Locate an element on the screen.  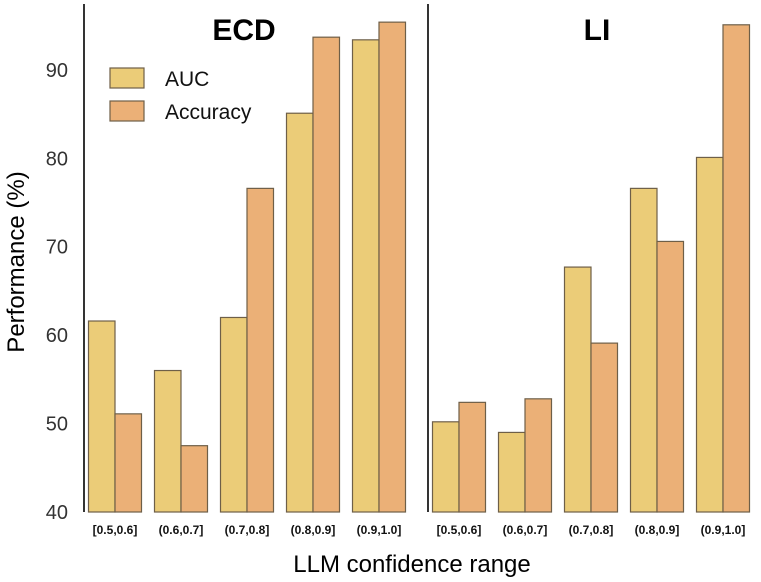
y-tick-label: 90 is located at coordinates (57, 71).